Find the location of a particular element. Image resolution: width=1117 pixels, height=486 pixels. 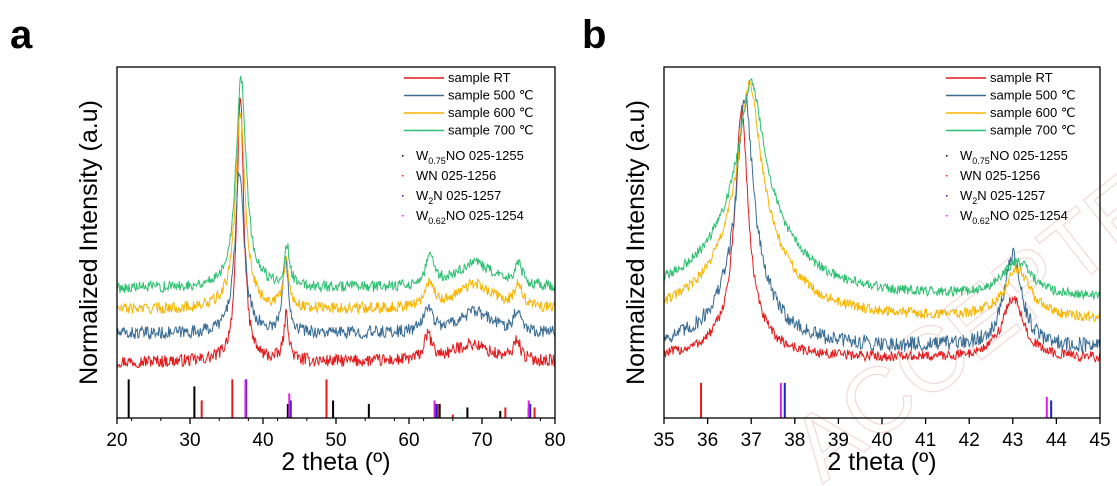

x-tick-label: 42 is located at coordinates (969, 440).